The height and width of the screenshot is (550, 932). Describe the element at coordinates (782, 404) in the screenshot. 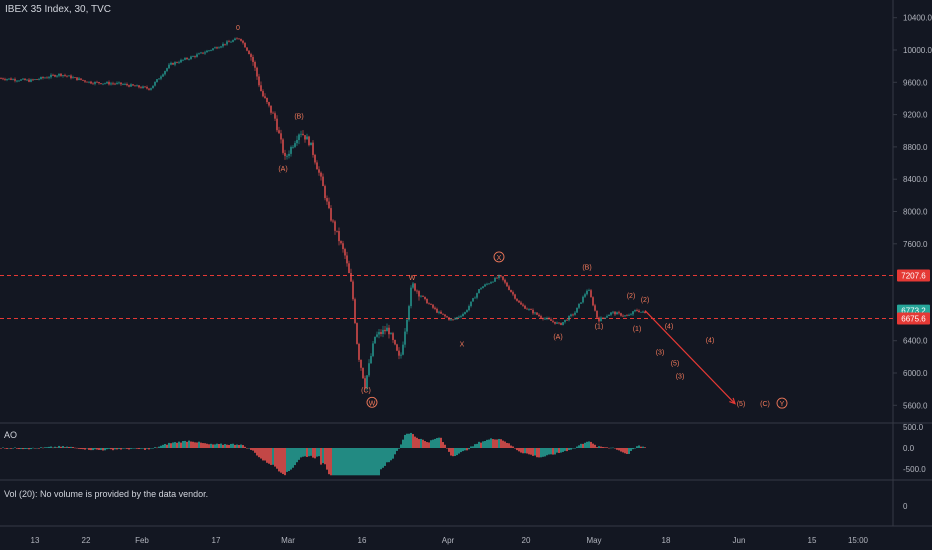

I see `wave-label: Y` at that location.